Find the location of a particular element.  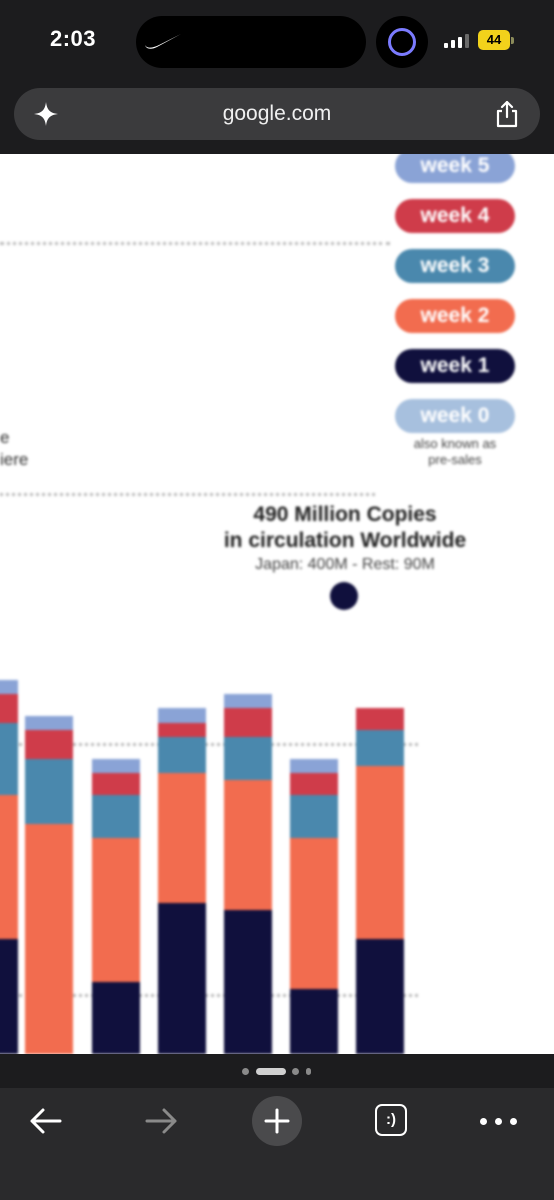

activity-island is located at coordinates (402, 42).